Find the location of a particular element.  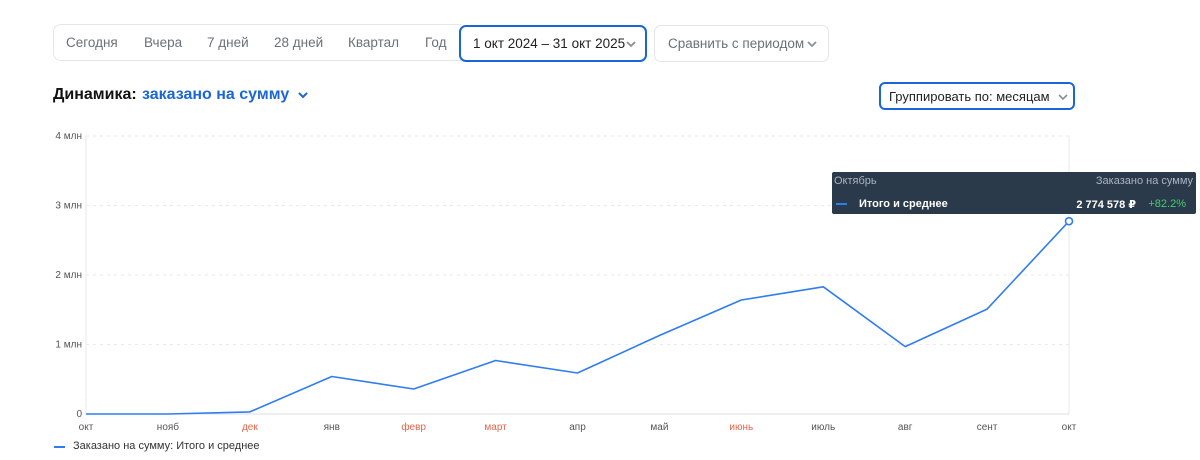

period-quick-filters: Сегодня Вчера 7 дней 28 дней Квартал Год is located at coordinates (257, 42).